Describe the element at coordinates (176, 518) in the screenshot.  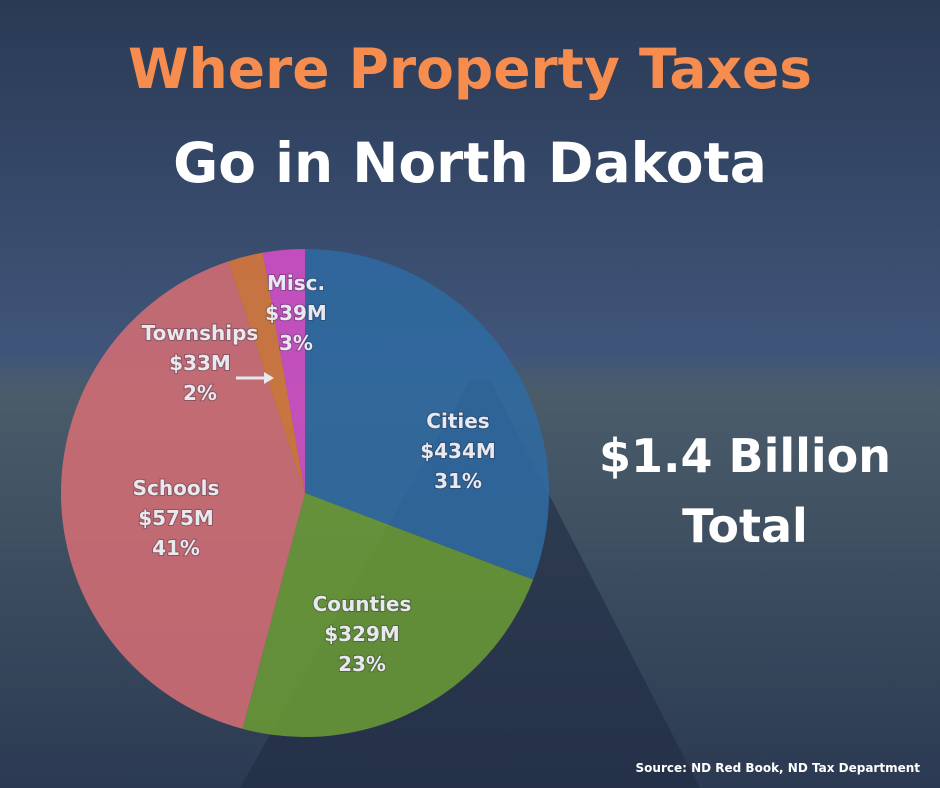
I see `value-label: $575M` at that location.